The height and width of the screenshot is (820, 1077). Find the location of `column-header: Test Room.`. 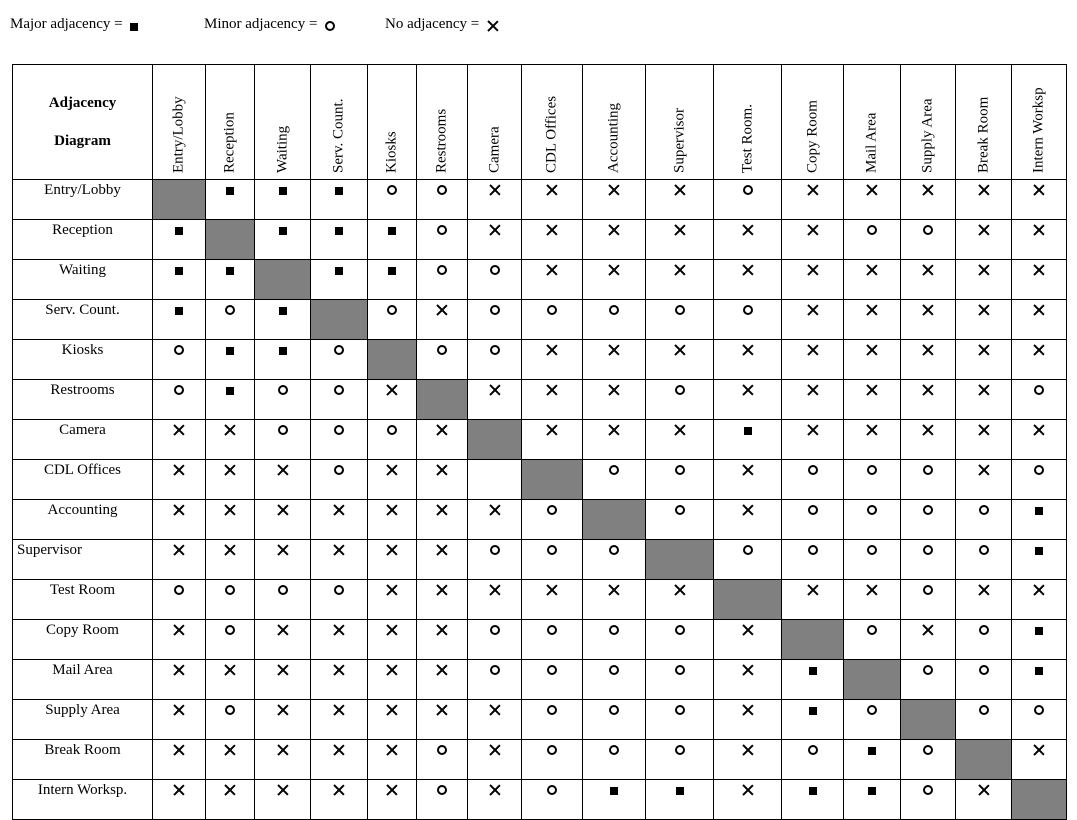

column-header: Test Room. is located at coordinates (747, 122).